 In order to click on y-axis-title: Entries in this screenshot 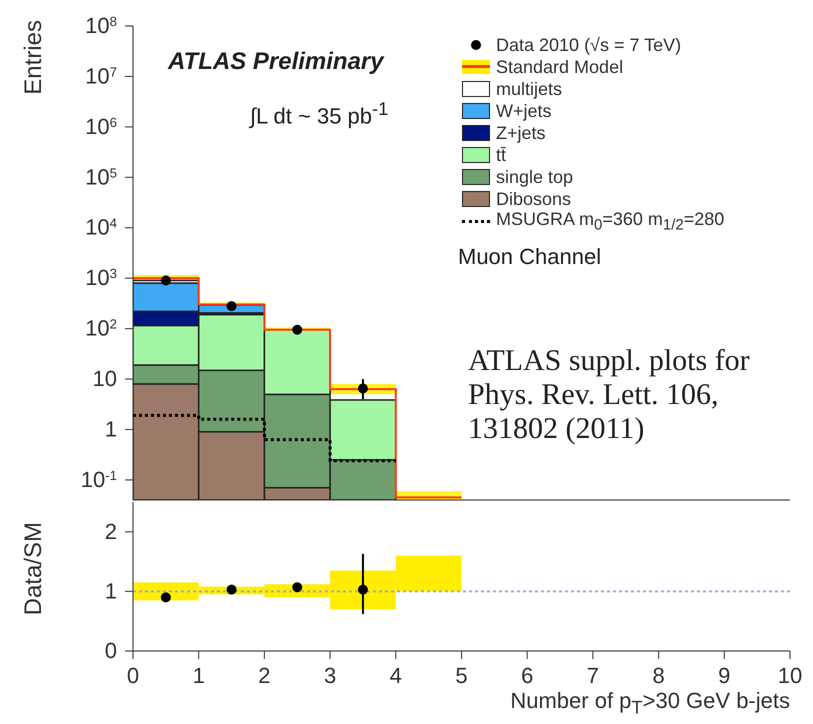, I will do `click(34, 58)`.